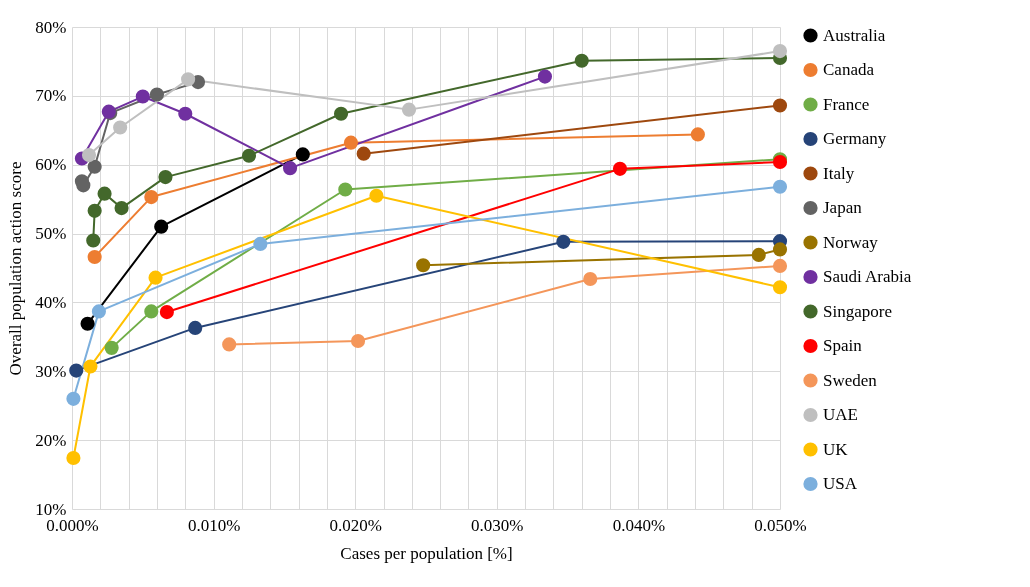 Image resolution: width=1030 pixels, height=587 pixels. What do you see at coordinates (855, 138) in the screenshot?
I see `legend-label: Germany` at bounding box center [855, 138].